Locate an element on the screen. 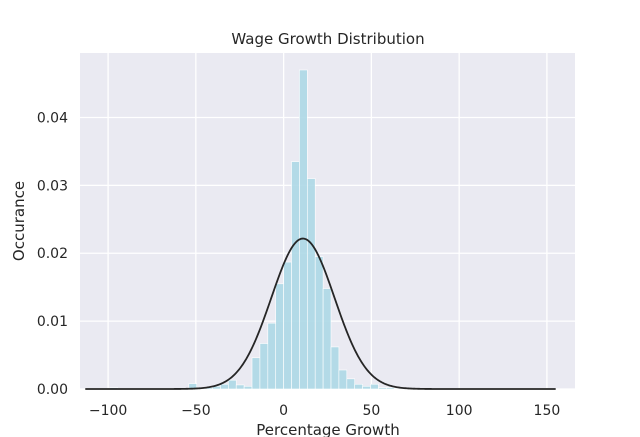 This screenshot has width=640, height=437. x-tick-label: 150 is located at coordinates (547, 411).